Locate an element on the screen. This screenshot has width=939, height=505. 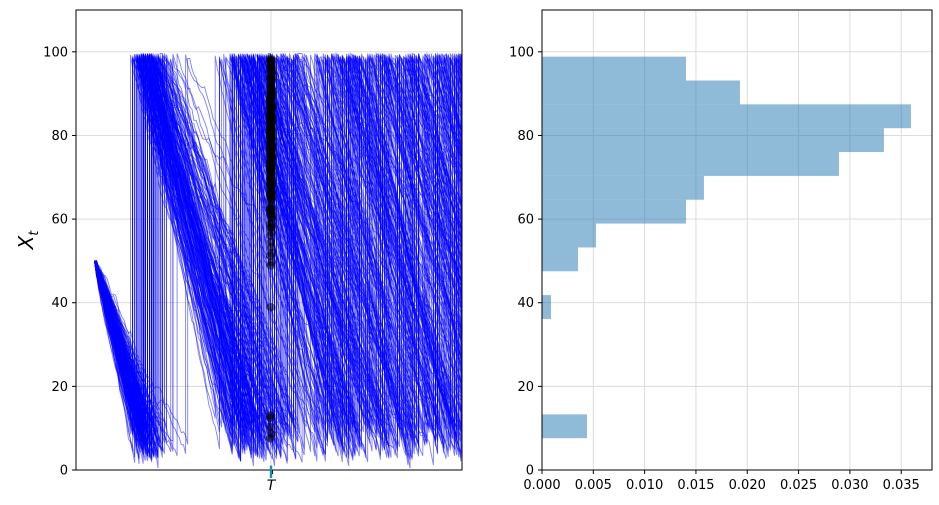
svg-text: 0.035 is located at coordinates (901, 485).